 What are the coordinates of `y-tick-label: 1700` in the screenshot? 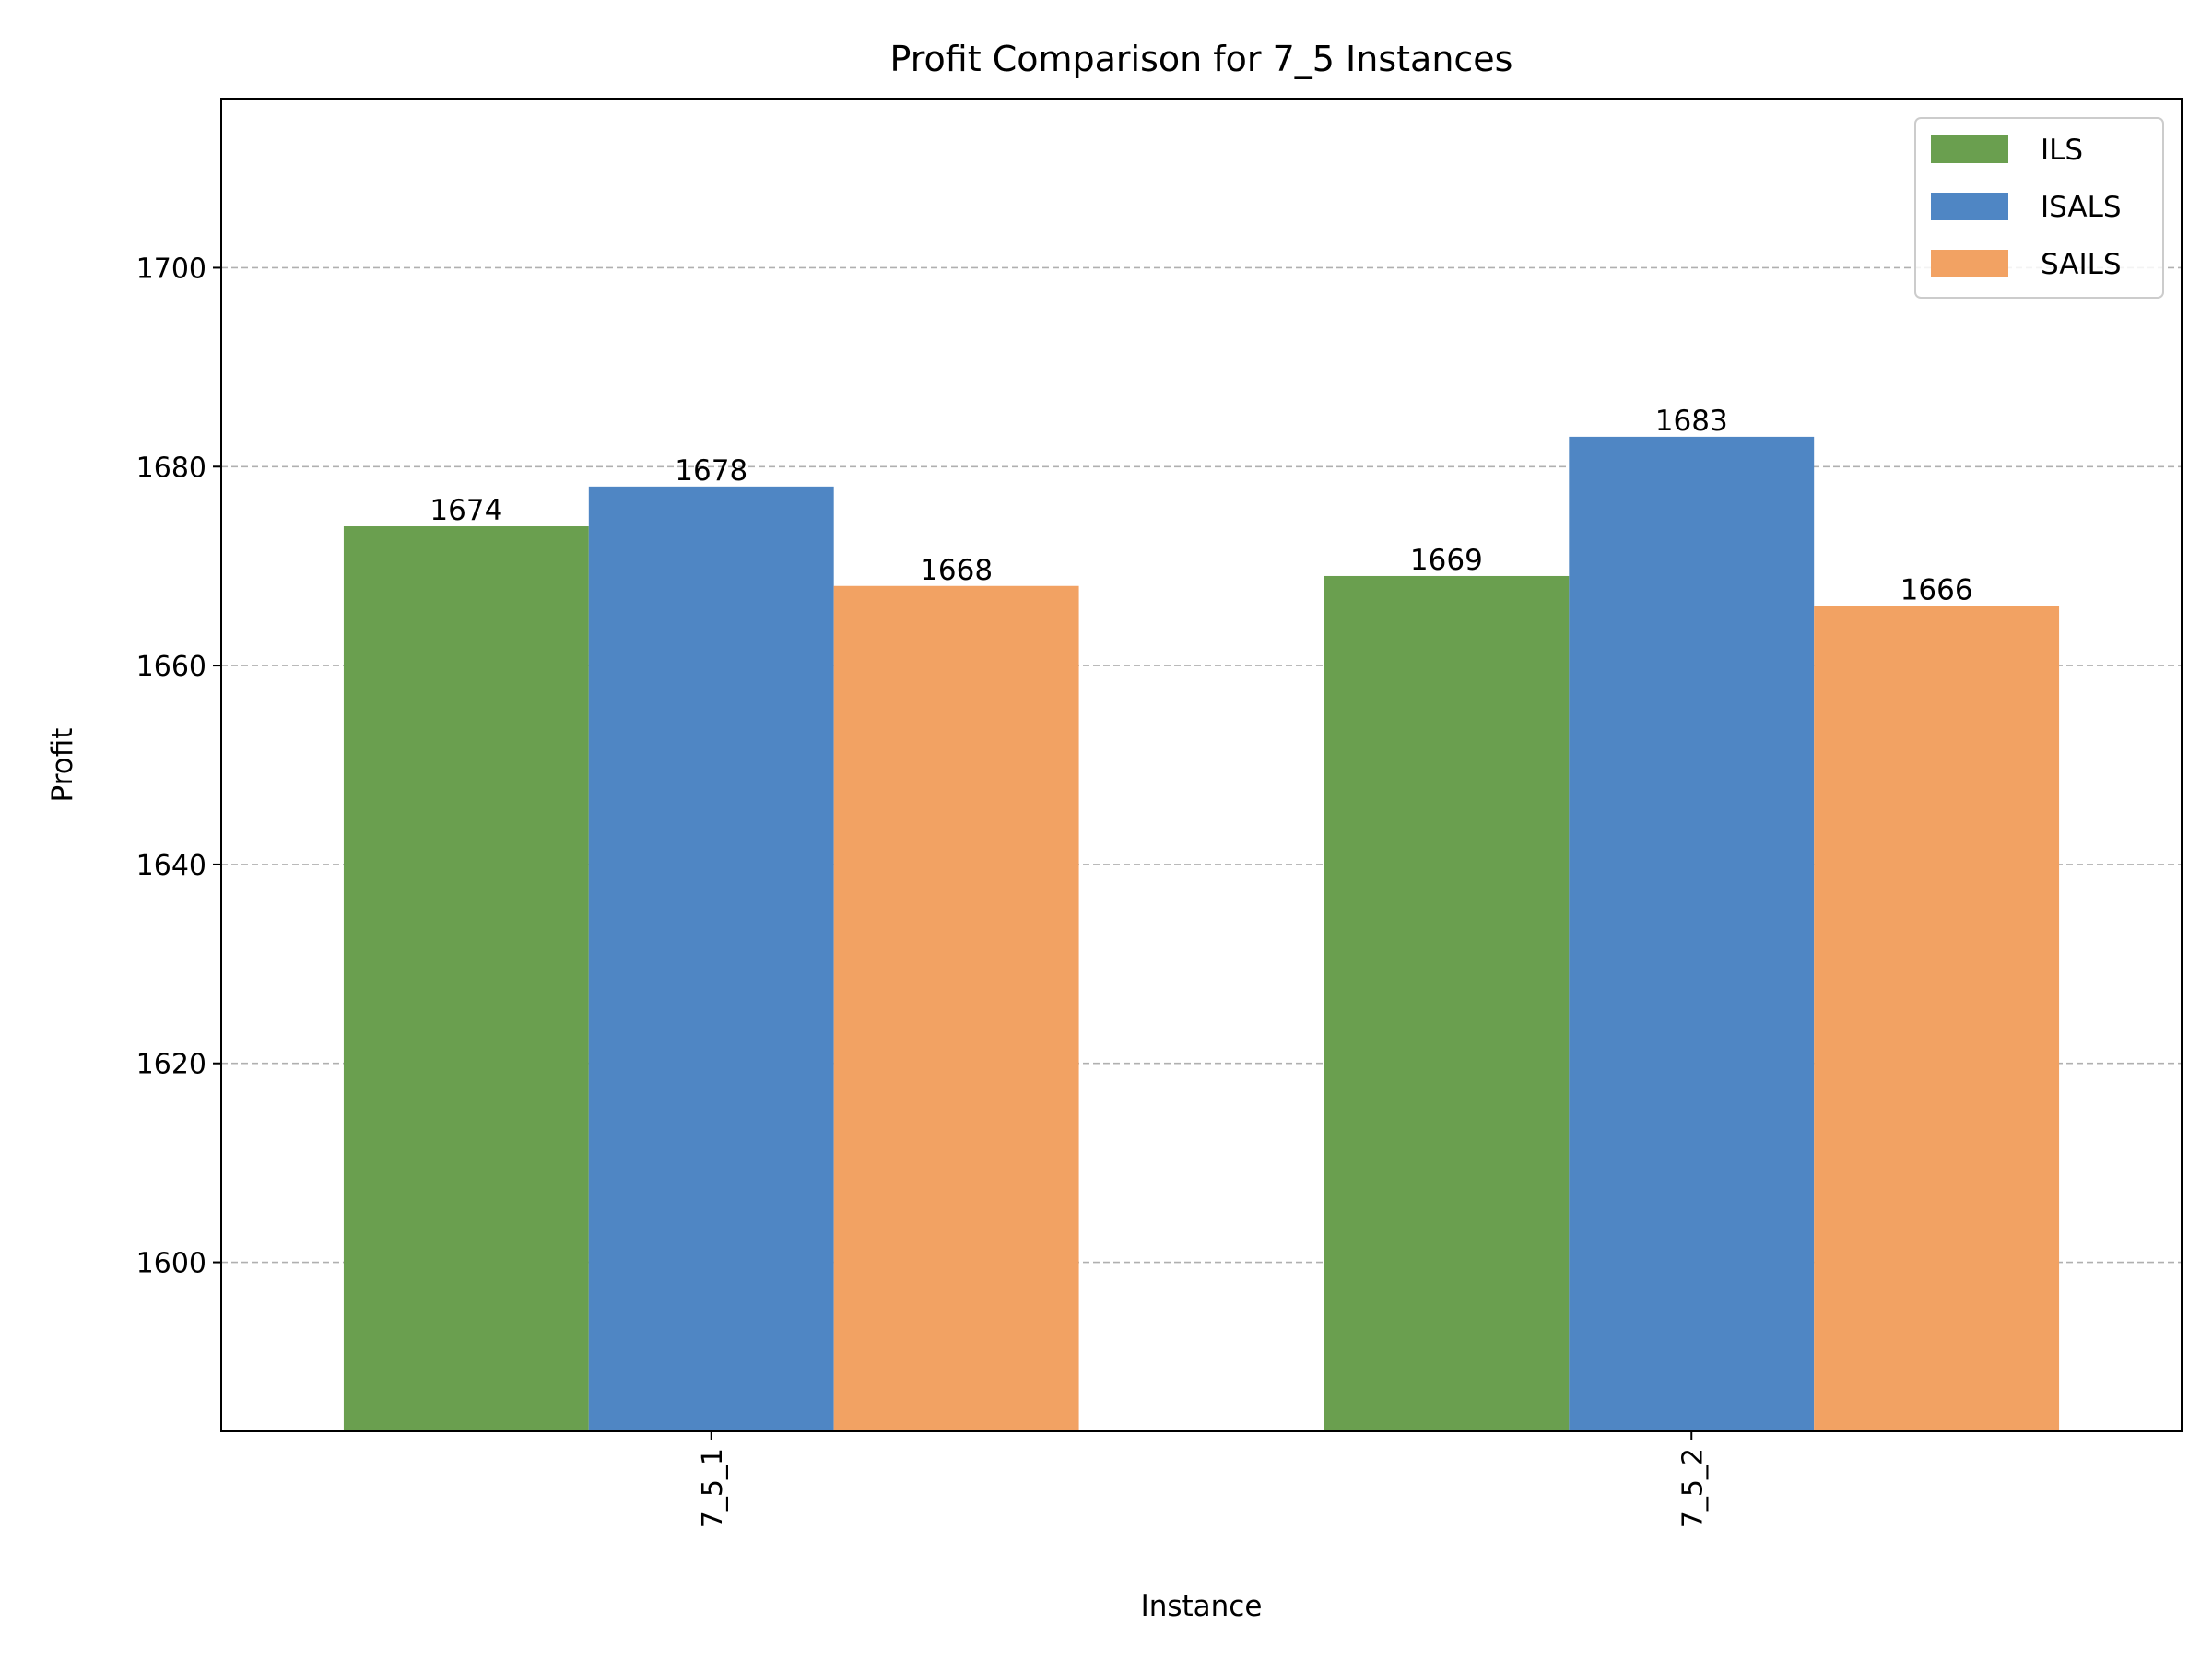 It's located at (171, 269).